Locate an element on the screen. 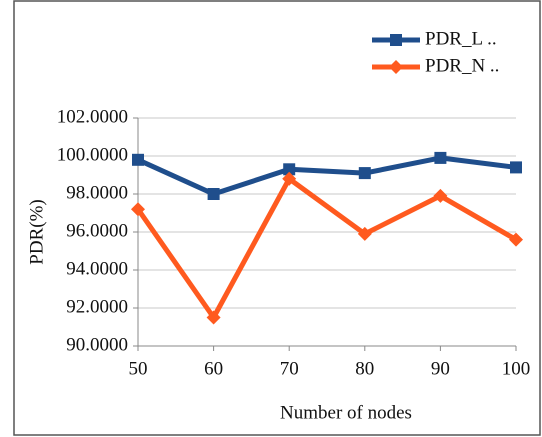  legend-label: PDR_L .. is located at coordinates (461, 38).